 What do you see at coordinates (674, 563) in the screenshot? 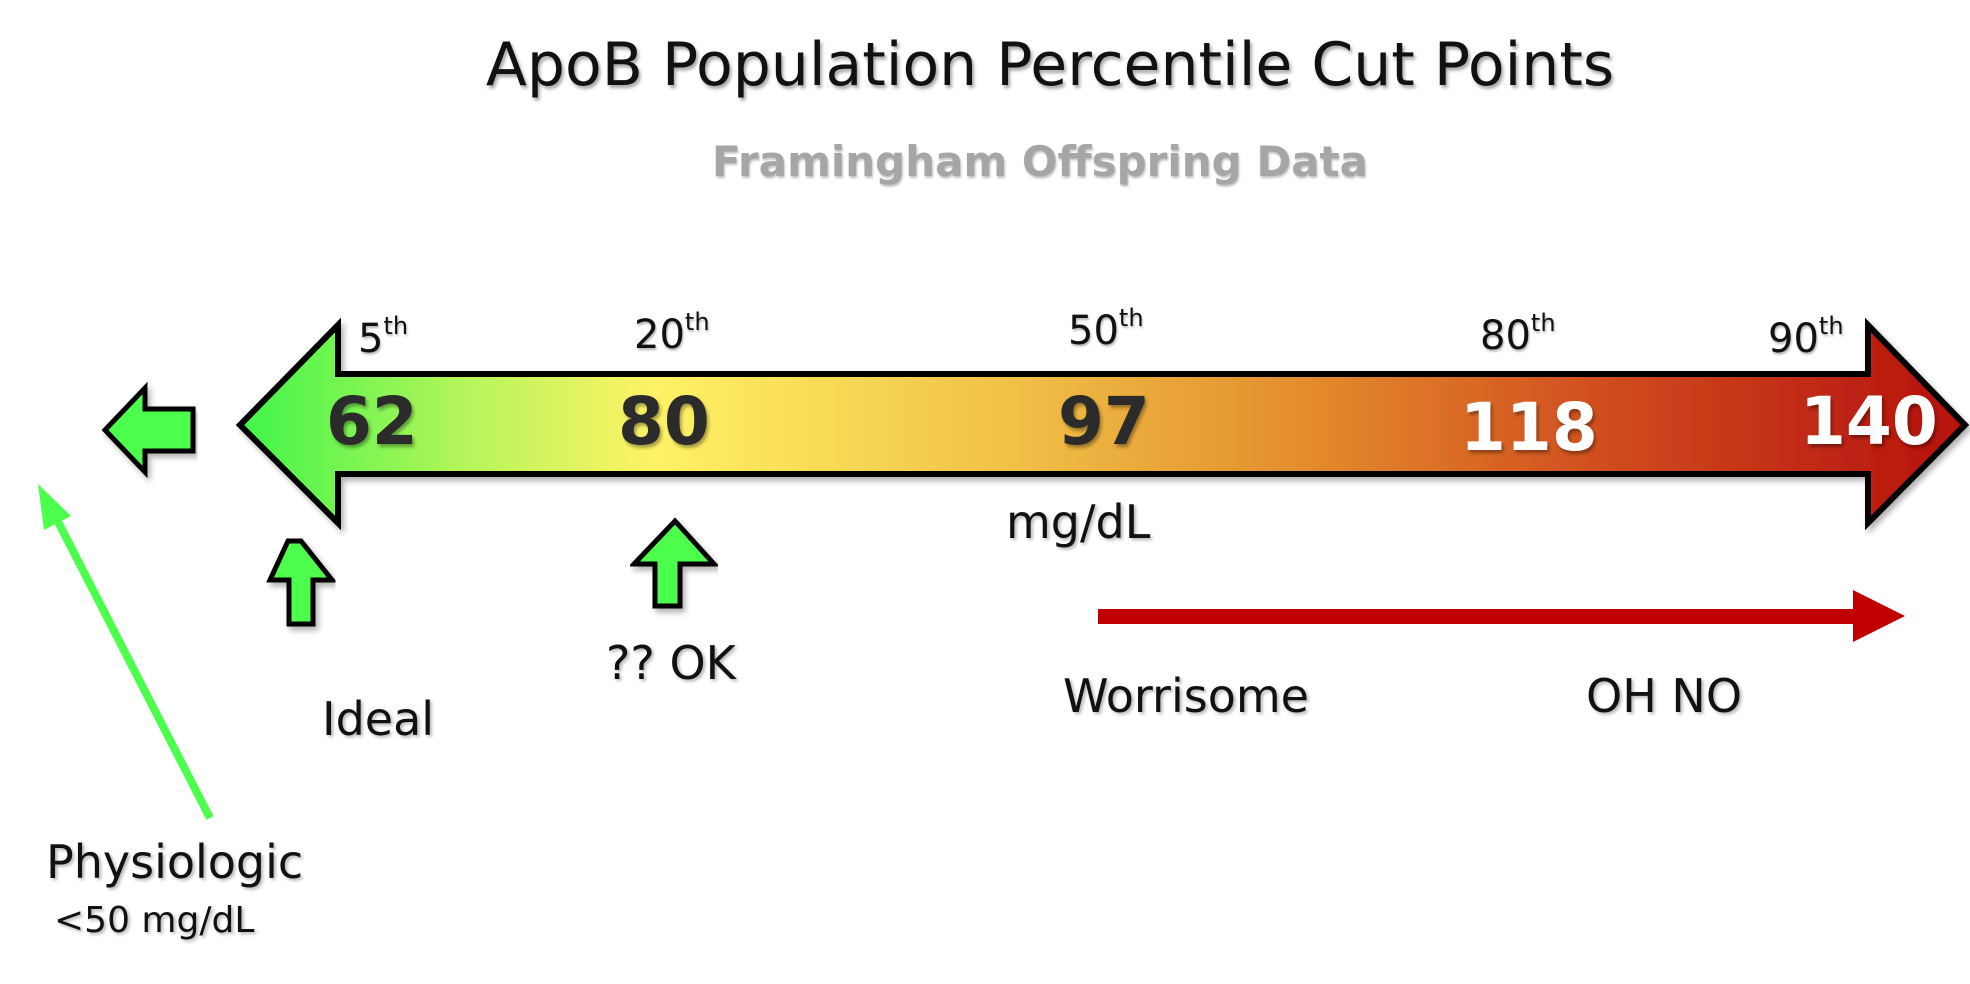
I see `ok-up-arrow-icon` at bounding box center [674, 563].